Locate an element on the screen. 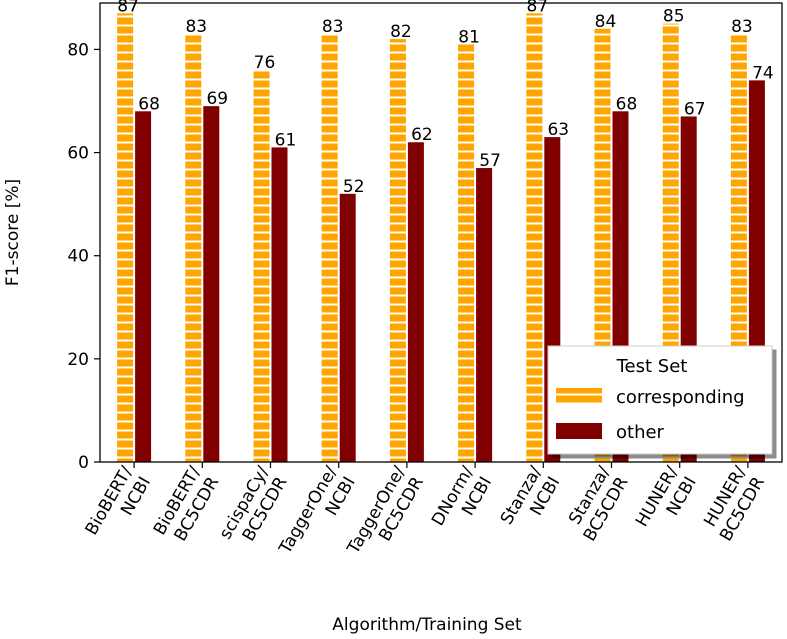  bar-label-other: 52 is located at coordinates (354, 187).